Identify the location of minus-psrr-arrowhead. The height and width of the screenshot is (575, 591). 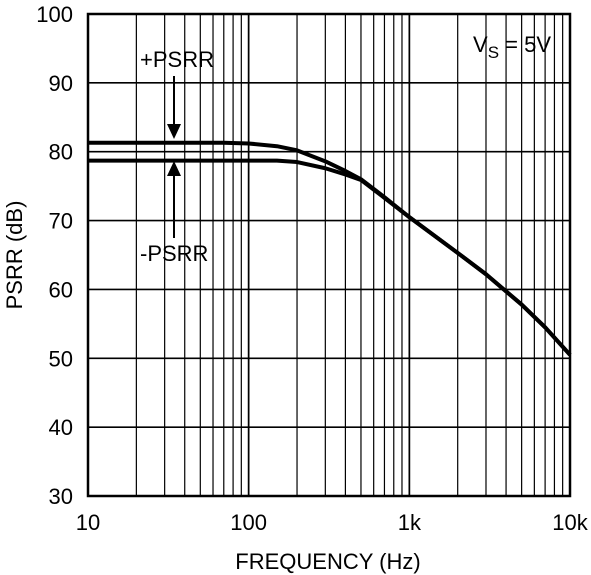
(174, 168).